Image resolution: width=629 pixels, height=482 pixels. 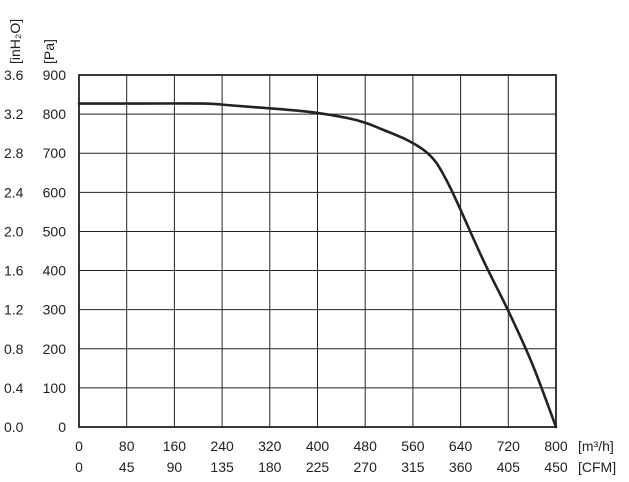 What do you see at coordinates (597, 467) in the screenshot?
I see `x-unit-secondary: [CFM]` at bounding box center [597, 467].